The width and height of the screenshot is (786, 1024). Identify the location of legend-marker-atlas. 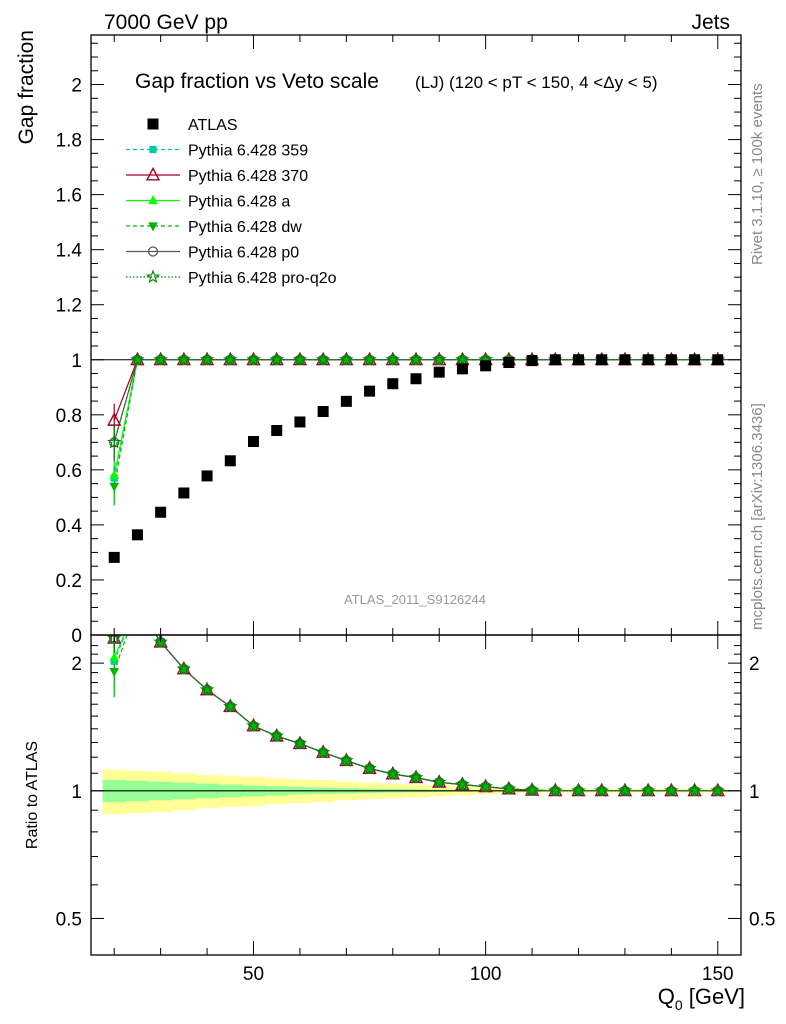
(153, 124).